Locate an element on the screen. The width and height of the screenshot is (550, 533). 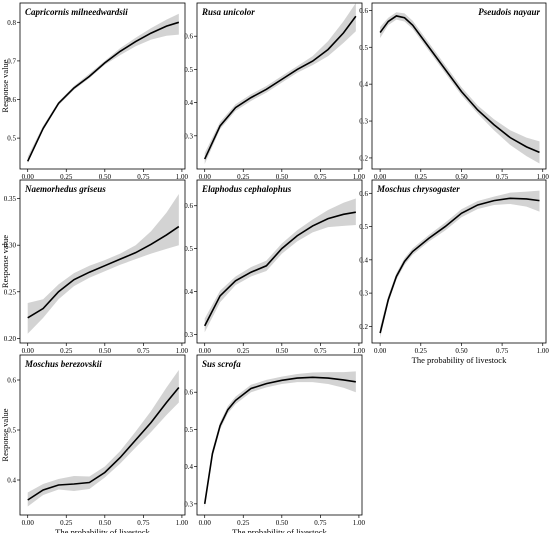
panel-title: Moschus chrysogaster is located at coordinates (418, 189).